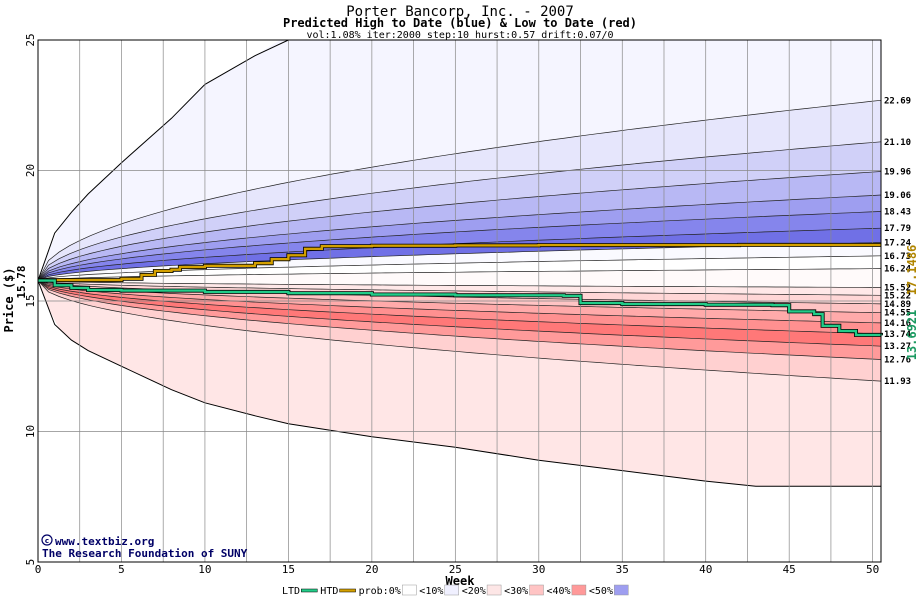 Image resolution: width=920 pixels, height=600 pixels. What do you see at coordinates (291, 591) in the screenshot?
I see `legend-label: LTD` at bounding box center [291, 591].